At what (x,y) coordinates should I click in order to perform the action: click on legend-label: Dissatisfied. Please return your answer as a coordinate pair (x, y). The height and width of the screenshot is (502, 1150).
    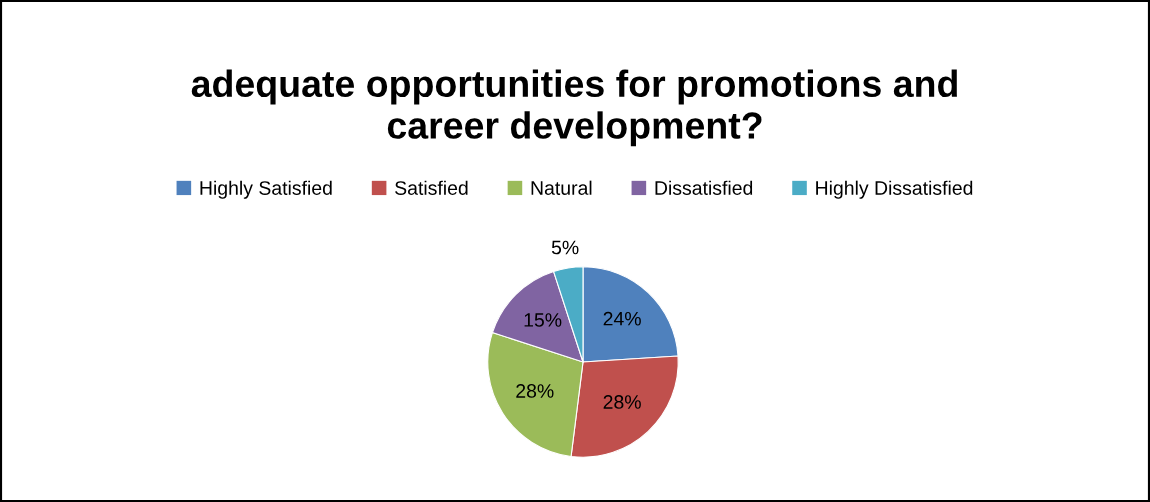
    Looking at the image, I should click on (704, 187).